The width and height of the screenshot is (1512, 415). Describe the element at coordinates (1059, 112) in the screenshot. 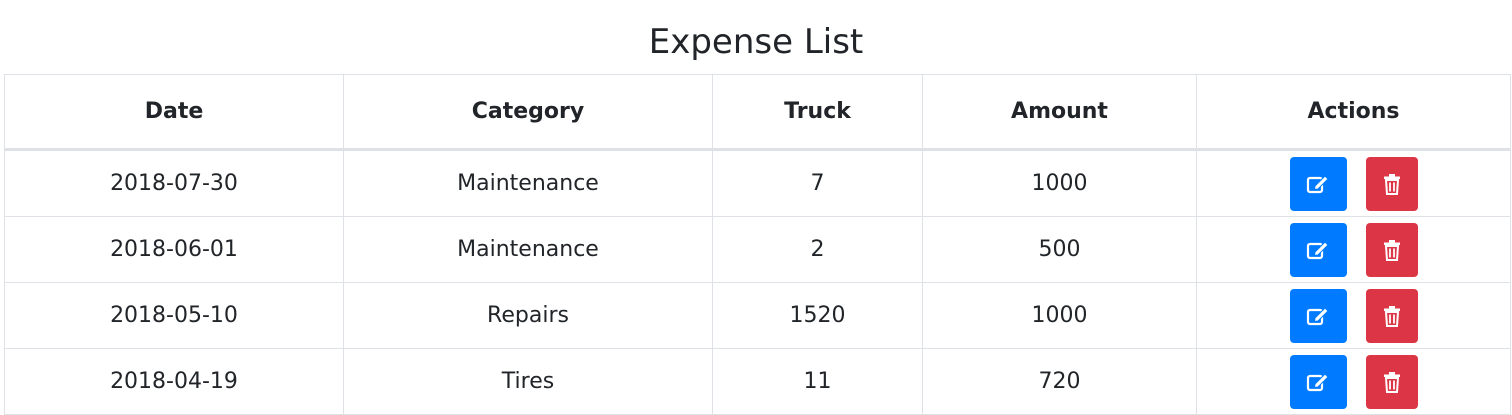

I see `column-header-amount: Amount` at that location.